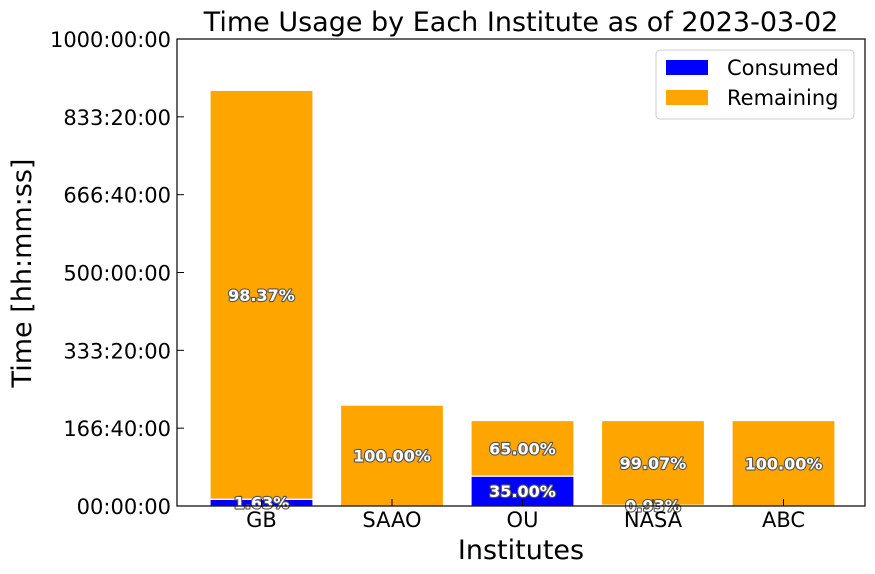 This screenshot has width=875, height=574. I want to click on y-tick-label: 833:20:00, so click(117, 118).